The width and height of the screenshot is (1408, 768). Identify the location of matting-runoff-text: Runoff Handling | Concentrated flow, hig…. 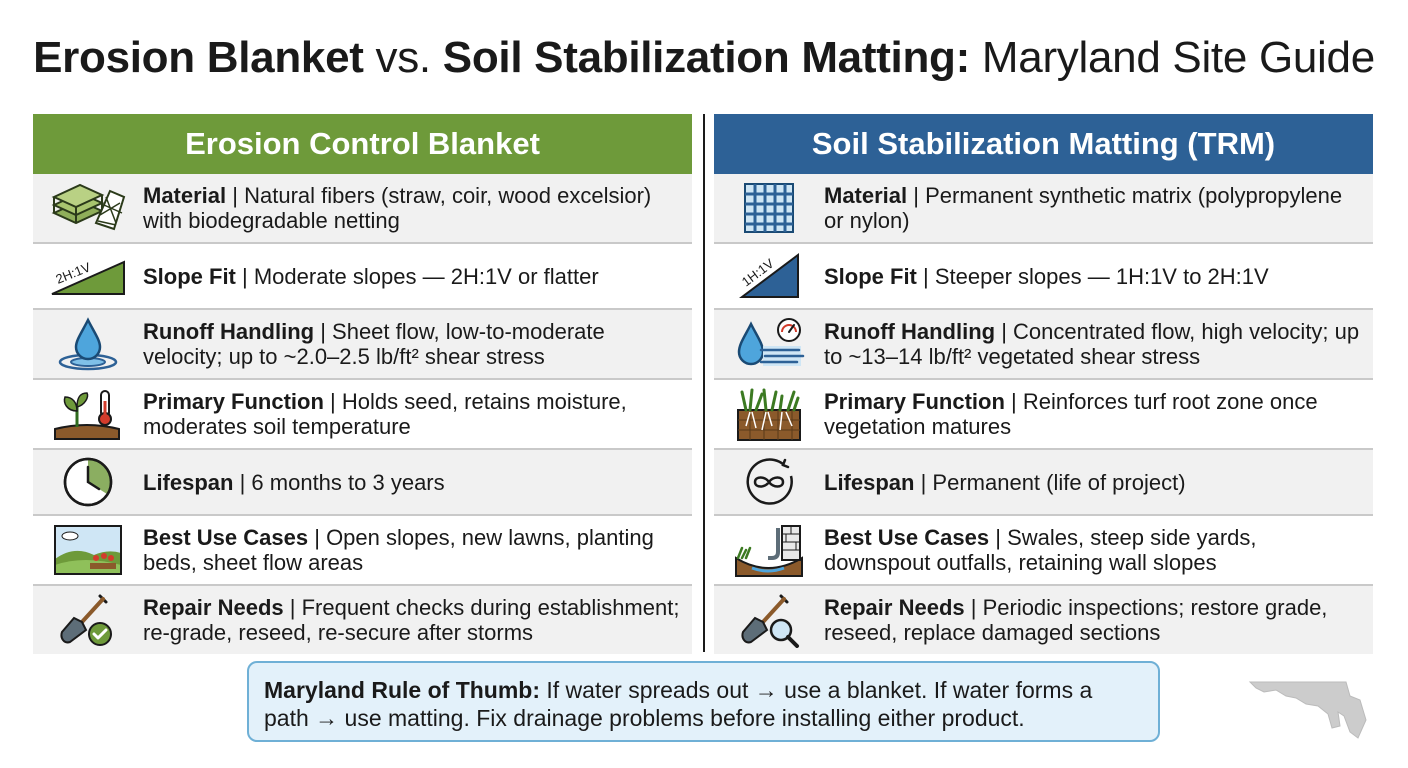
(1092, 344).